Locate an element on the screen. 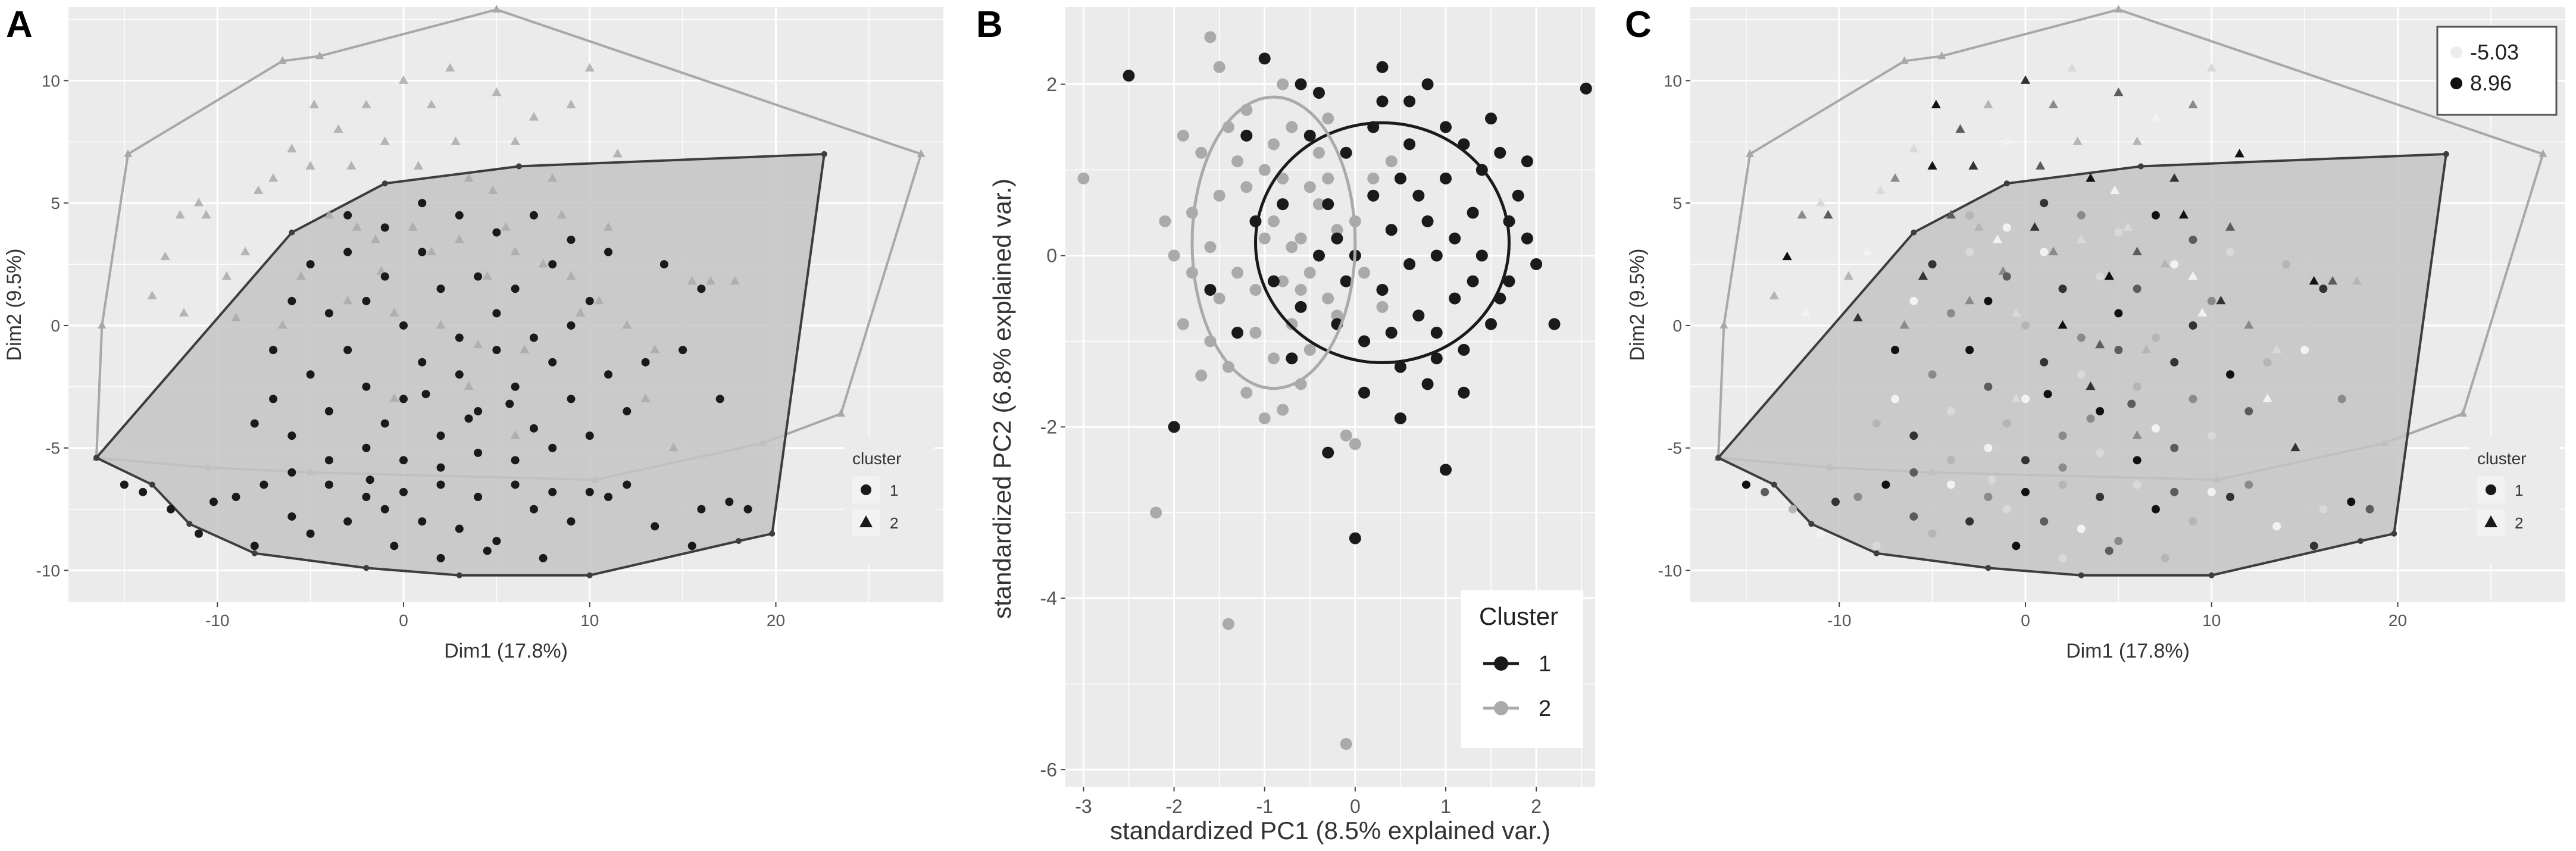 Image resolution: width=2576 pixels, height=851 pixels. panel-c-hull-vertex is located at coordinates (2081, 575).